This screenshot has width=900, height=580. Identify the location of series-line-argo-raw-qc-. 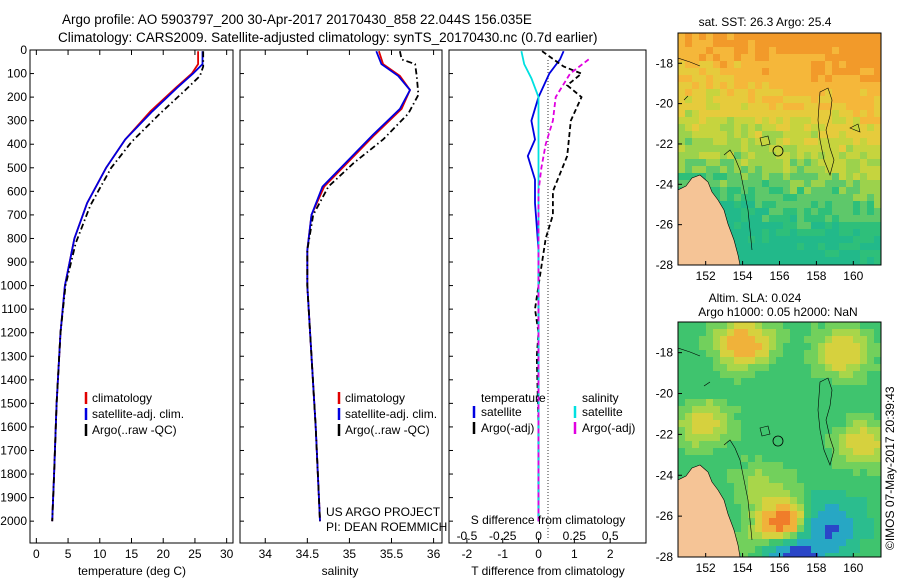
(128, 286).